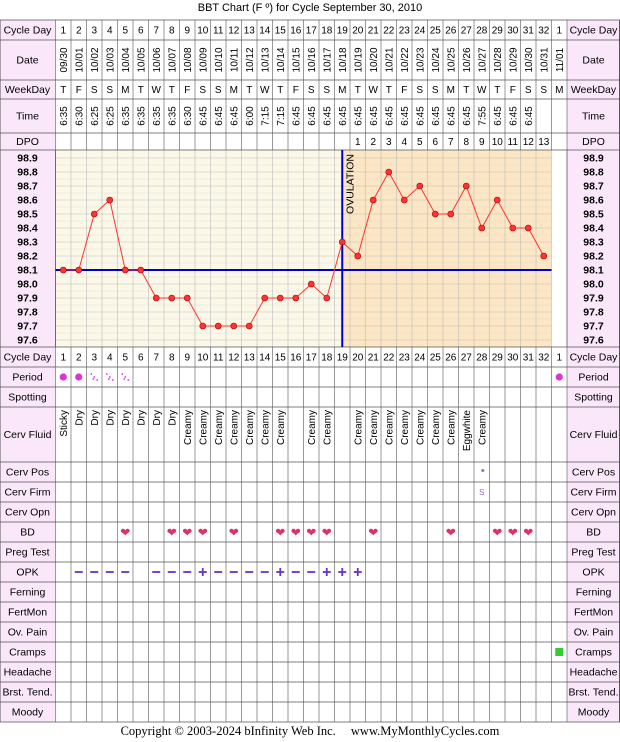 The image size is (620, 742). I want to click on cell-cycle-day: 2, so click(79, 358).